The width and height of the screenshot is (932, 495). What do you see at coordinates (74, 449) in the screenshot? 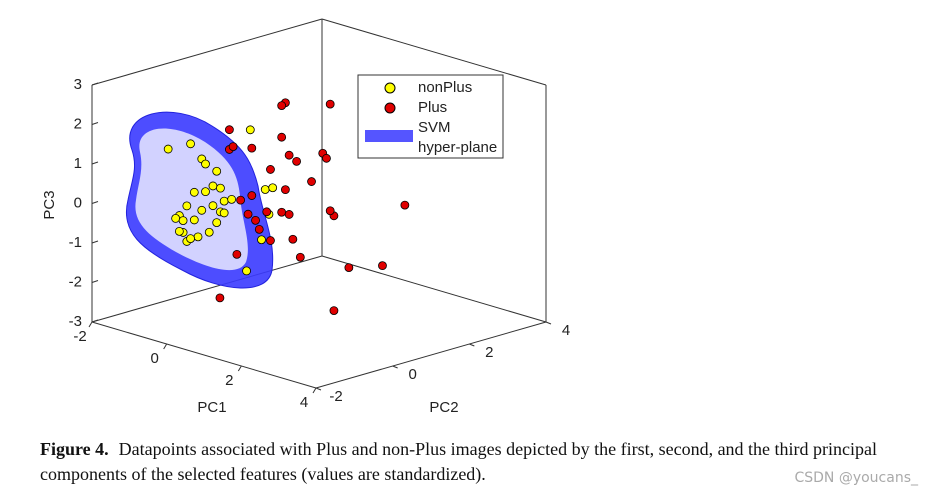
I see `caption-label: Figure 4.` at bounding box center [74, 449].